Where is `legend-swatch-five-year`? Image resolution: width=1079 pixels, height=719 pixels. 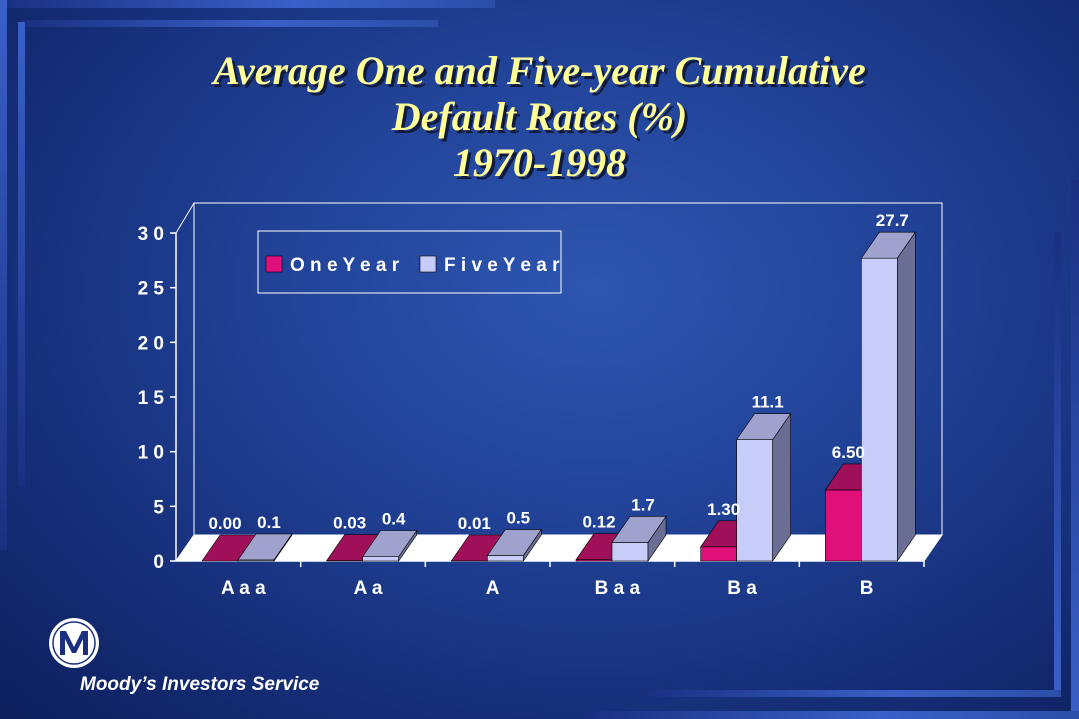
legend-swatch-five-year is located at coordinates (428, 264).